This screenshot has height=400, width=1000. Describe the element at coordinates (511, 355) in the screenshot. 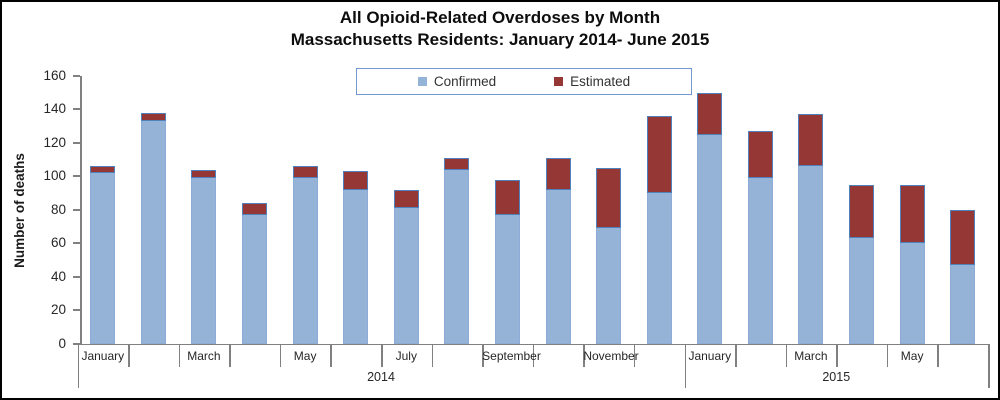

I see `x-tick-label-september-8: September` at that location.